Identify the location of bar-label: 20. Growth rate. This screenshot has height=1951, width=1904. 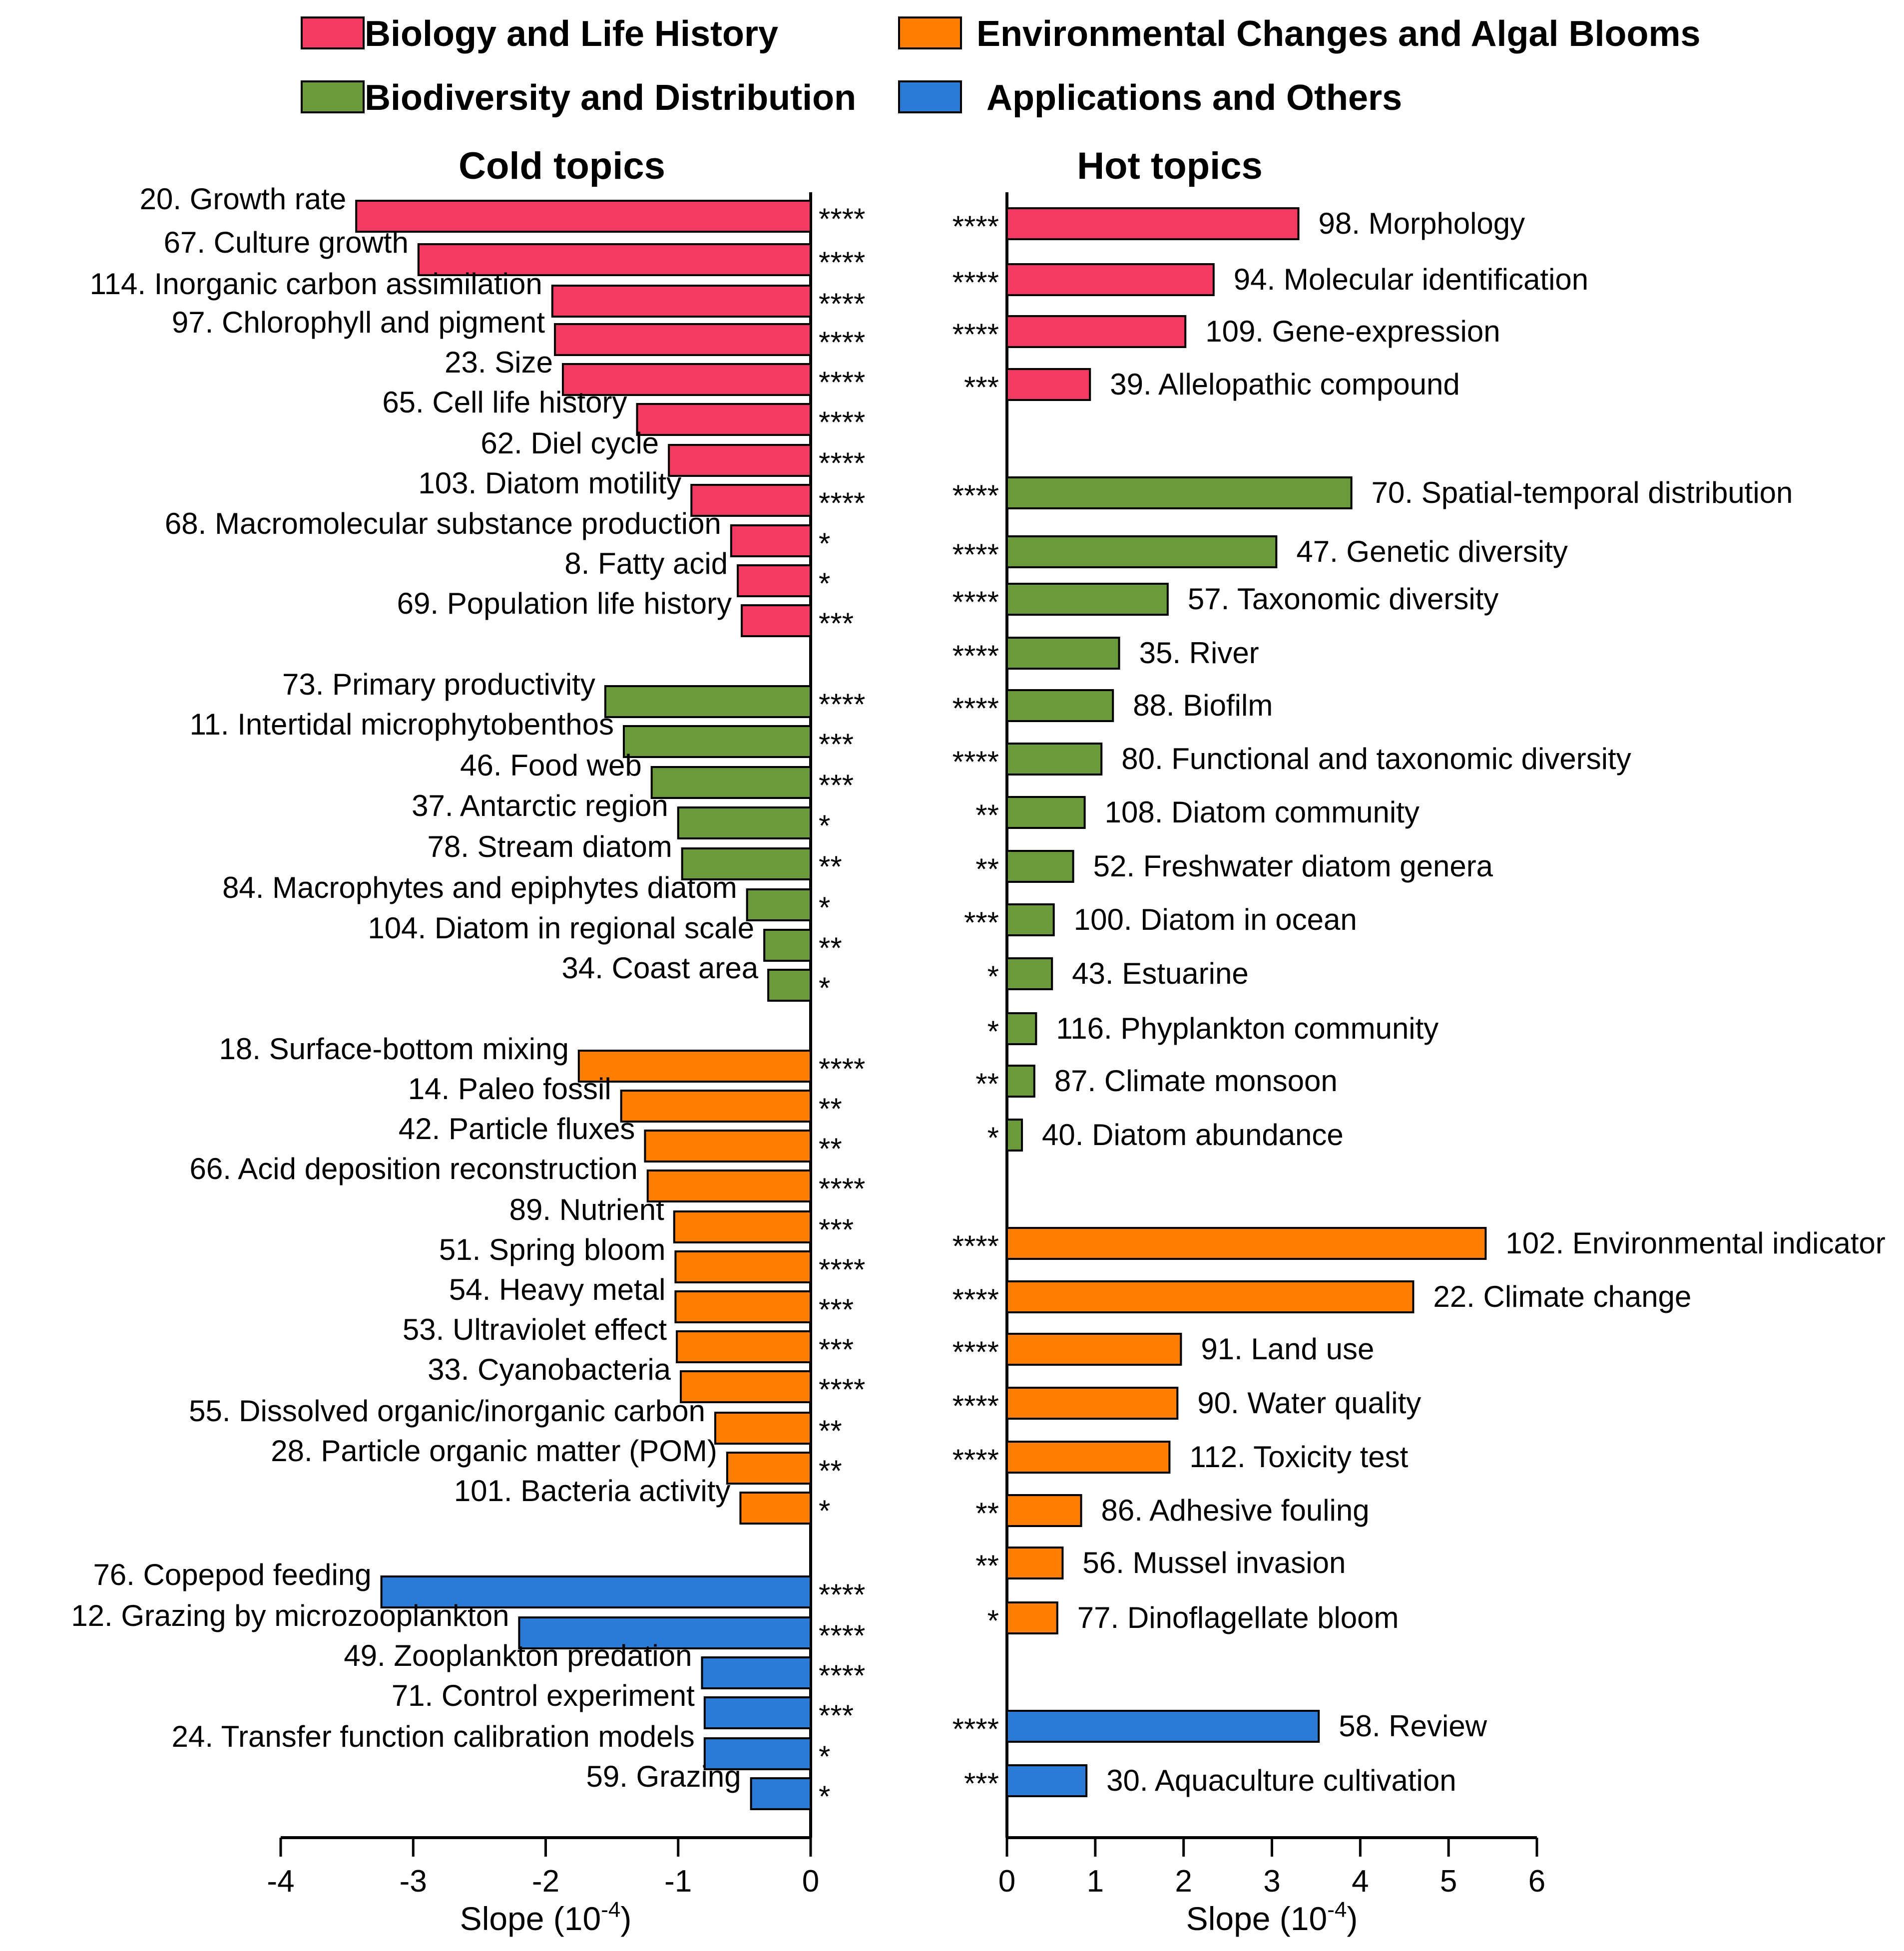
(243, 199).